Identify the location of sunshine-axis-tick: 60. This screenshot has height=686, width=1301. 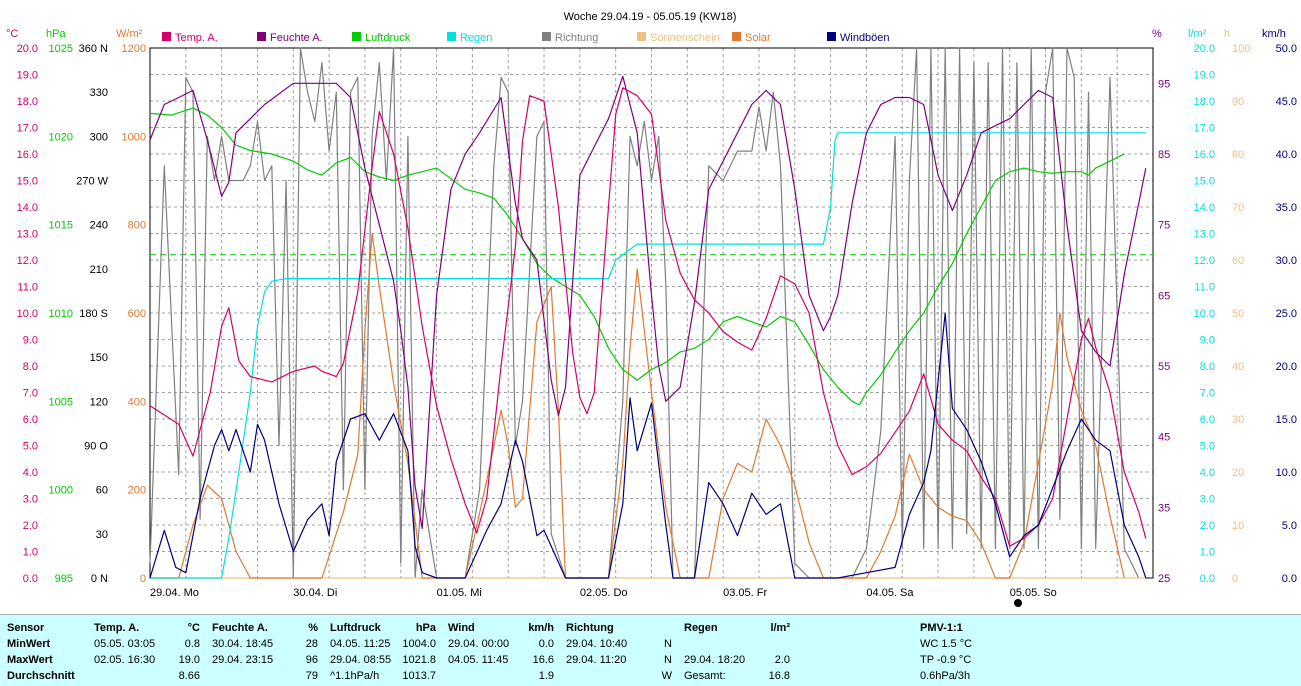
(1238, 261).